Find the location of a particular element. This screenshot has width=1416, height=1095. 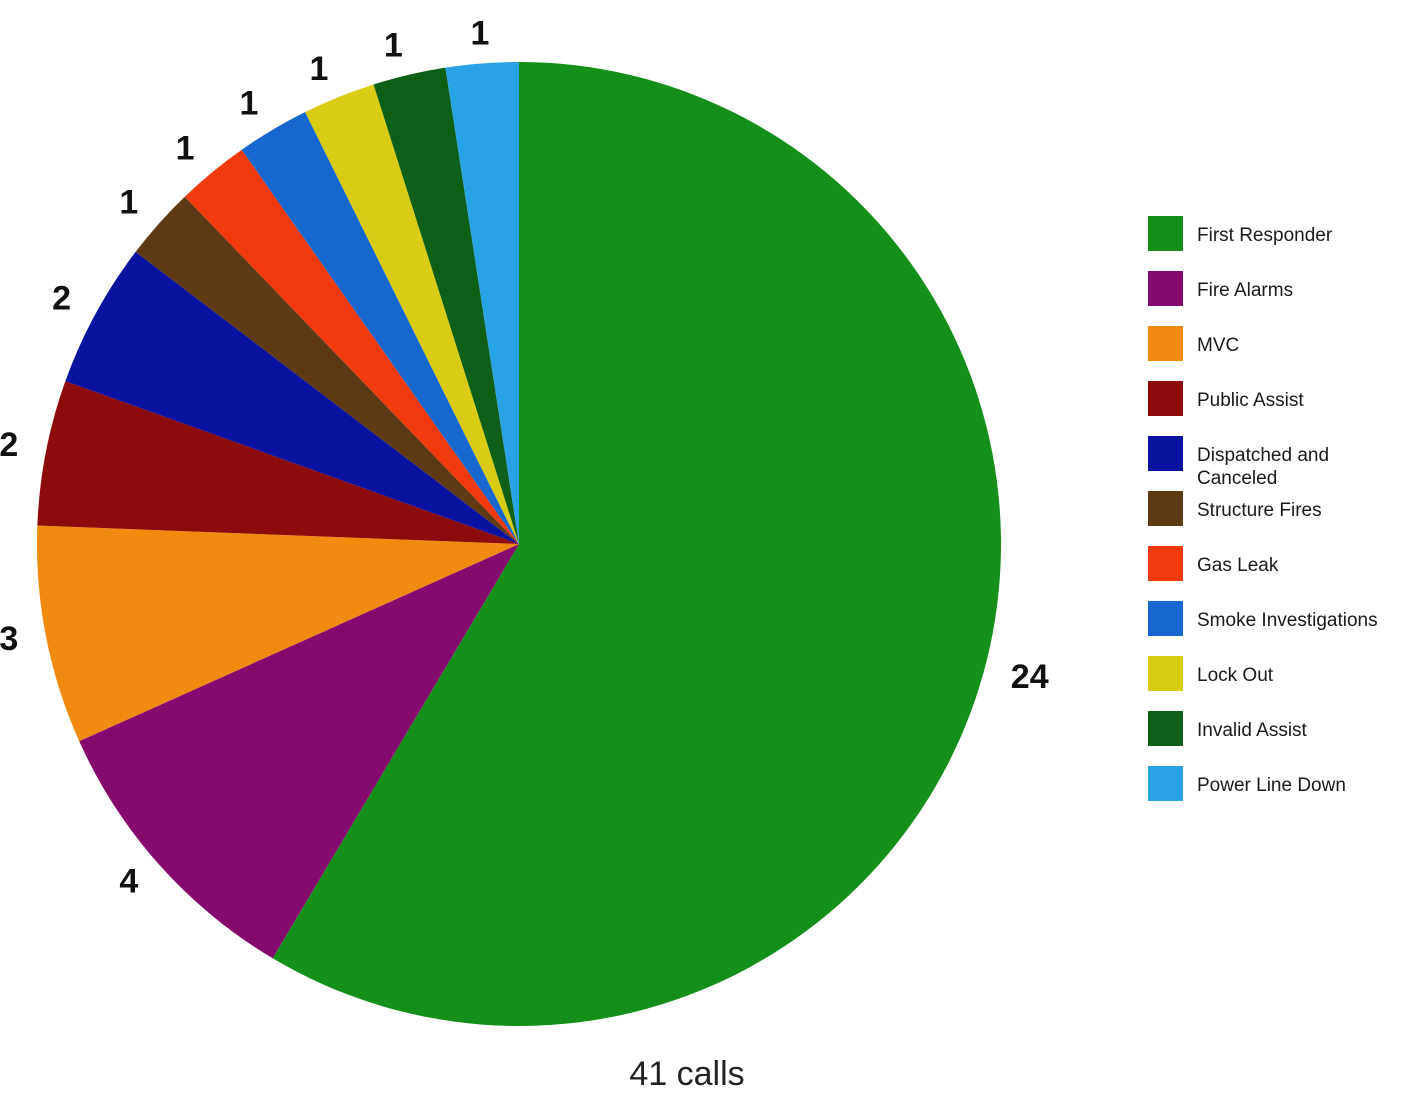

legend-label: Gas Leak is located at coordinates (1238, 565).